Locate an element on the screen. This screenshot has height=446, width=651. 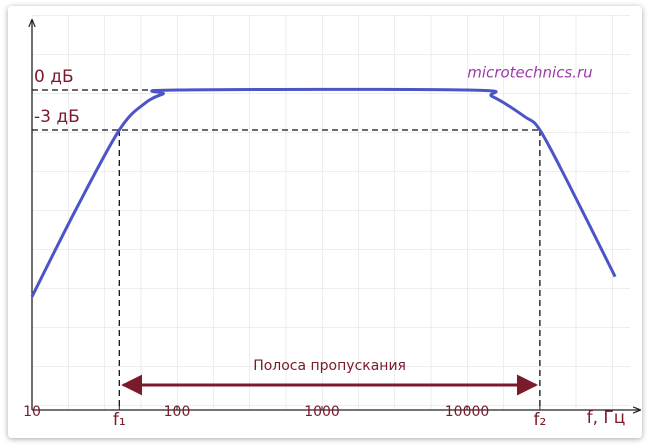
watermark: microtechnics.ru is located at coordinates (529, 73).